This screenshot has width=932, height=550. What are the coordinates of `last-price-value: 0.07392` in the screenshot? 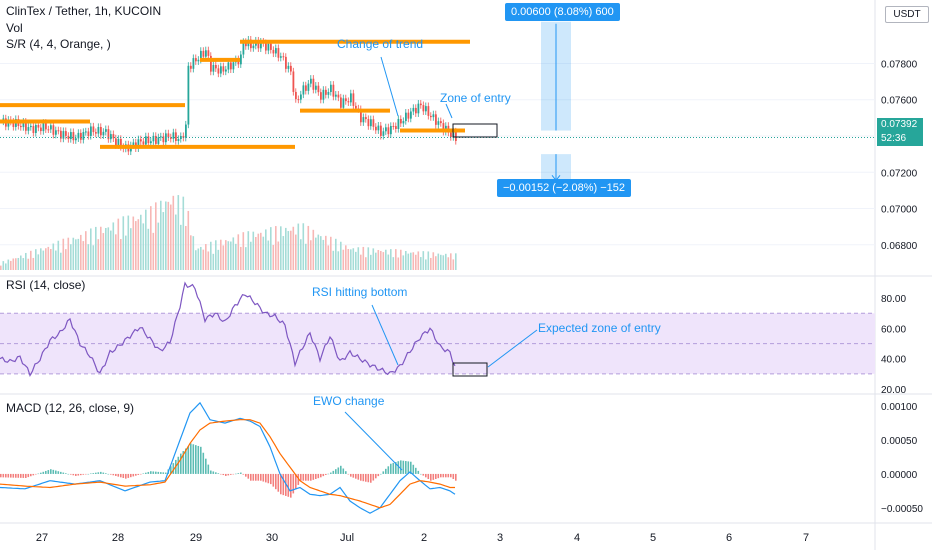 It's located at (899, 124).